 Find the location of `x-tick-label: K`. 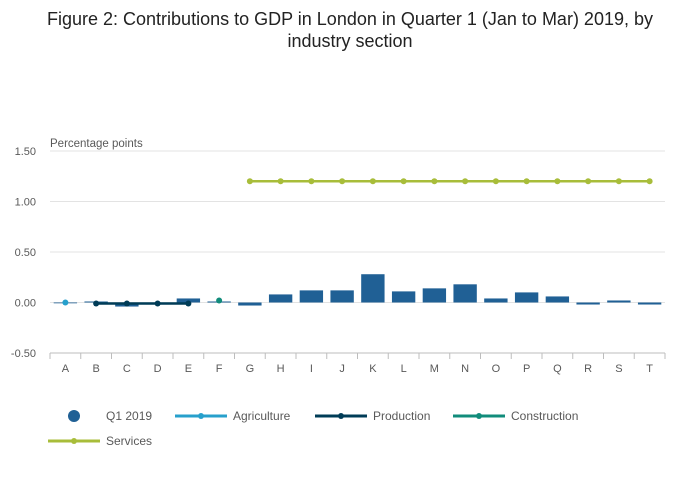

x-tick-label: K is located at coordinates (373, 369).